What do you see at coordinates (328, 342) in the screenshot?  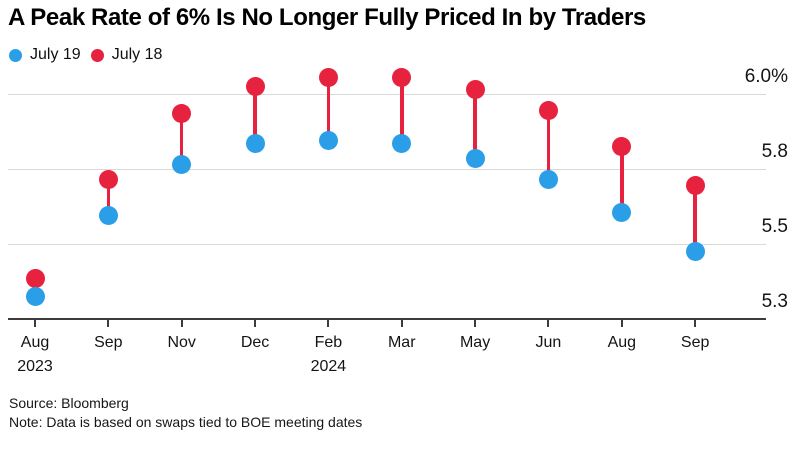 I see `x-axis-label: Feb` at bounding box center [328, 342].